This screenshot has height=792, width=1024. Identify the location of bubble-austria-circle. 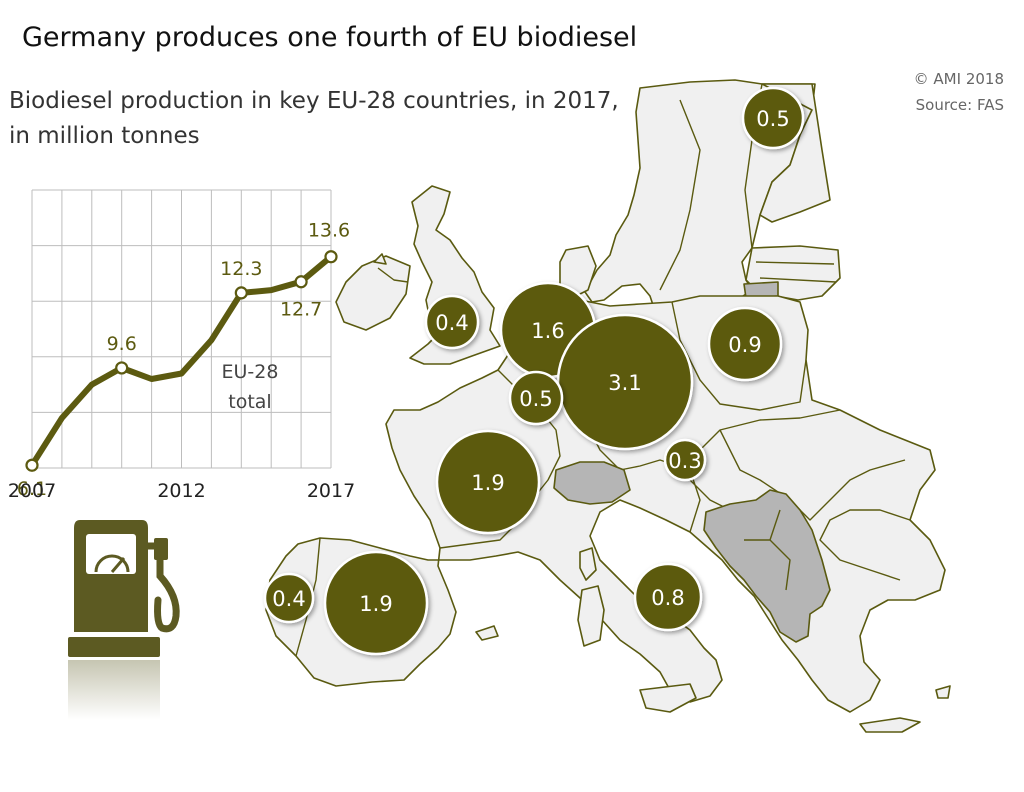
(685, 460).